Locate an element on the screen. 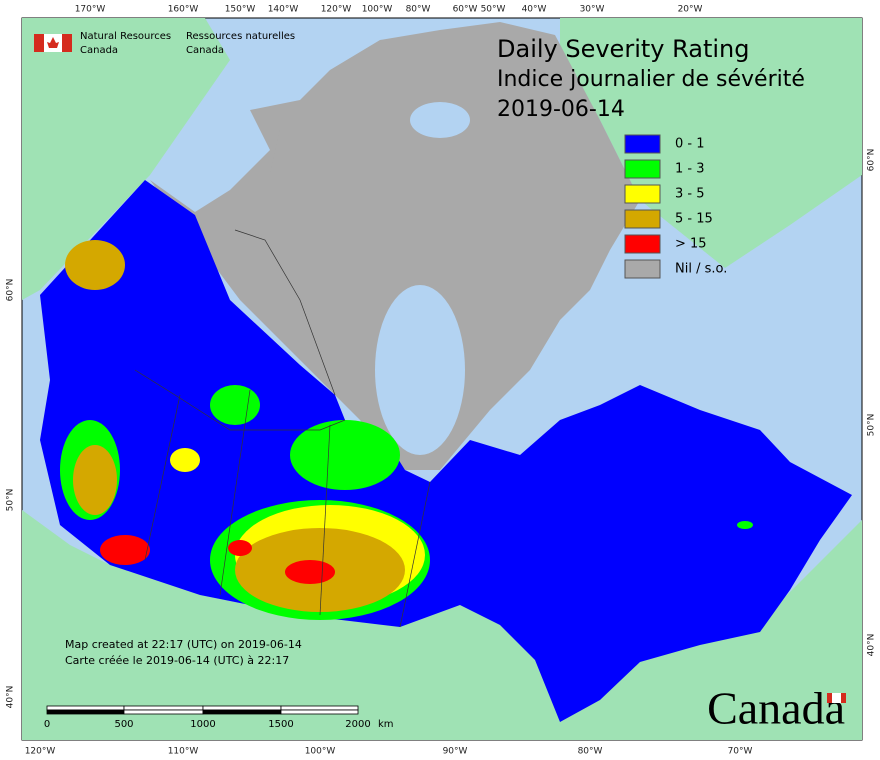  arctic-island is located at coordinates (300, 147).